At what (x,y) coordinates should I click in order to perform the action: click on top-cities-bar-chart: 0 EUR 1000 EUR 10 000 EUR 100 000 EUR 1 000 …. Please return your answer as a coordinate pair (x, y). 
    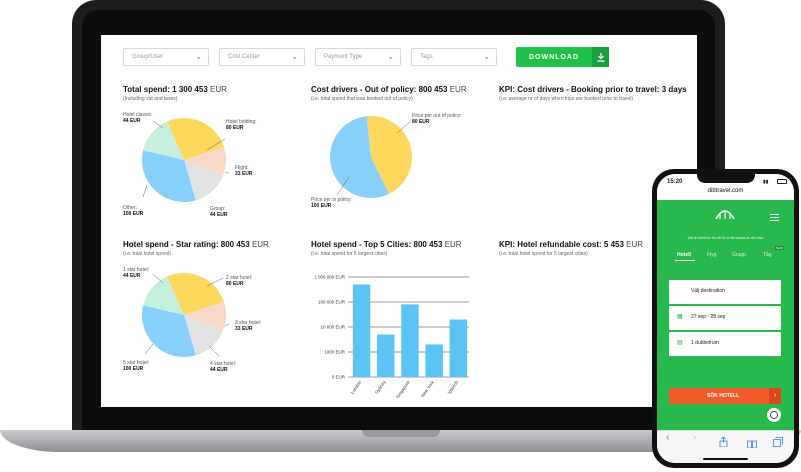
    Looking at the image, I should click on (391, 337).